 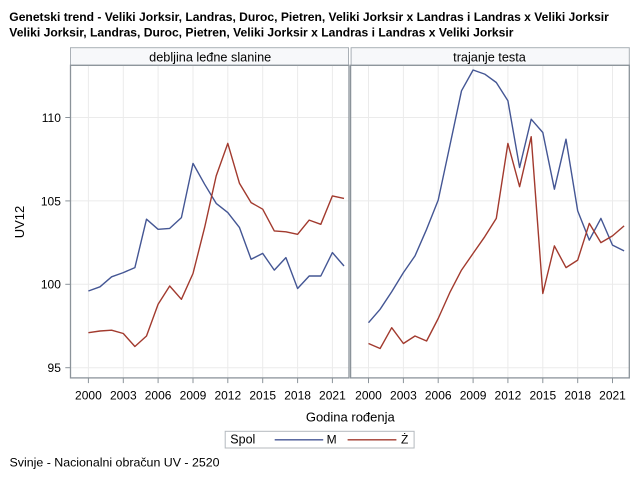 What do you see at coordinates (210, 57) in the screenshot?
I see `svg-text: debljina leđne slanine` at bounding box center [210, 57].